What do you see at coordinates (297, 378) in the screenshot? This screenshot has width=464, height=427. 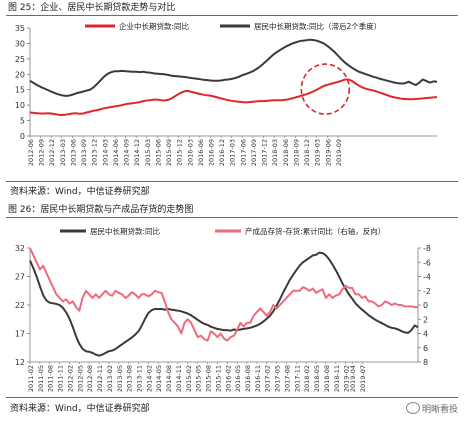 I see `chart2-x-tick-label: 2017-11` at bounding box center [297, 378].